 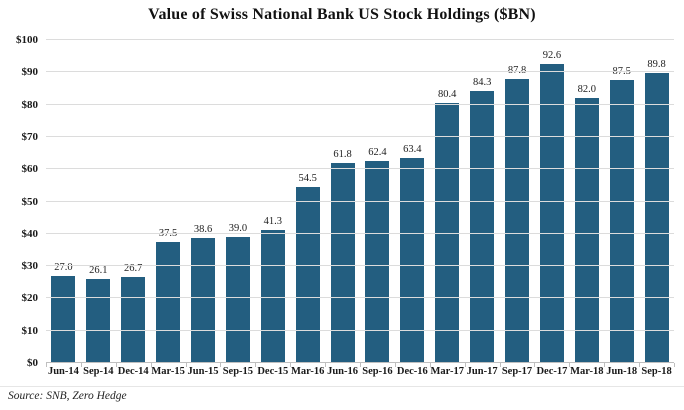 I want to click on x-tick-label: Sep-18, so click(x=656, y=371).